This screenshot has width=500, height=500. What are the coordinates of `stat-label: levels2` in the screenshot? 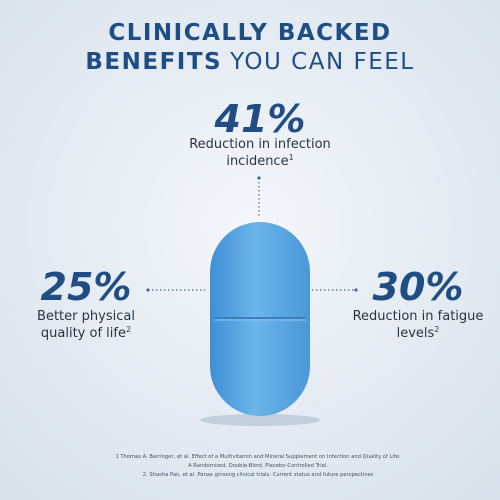 It's located at (418, 333).